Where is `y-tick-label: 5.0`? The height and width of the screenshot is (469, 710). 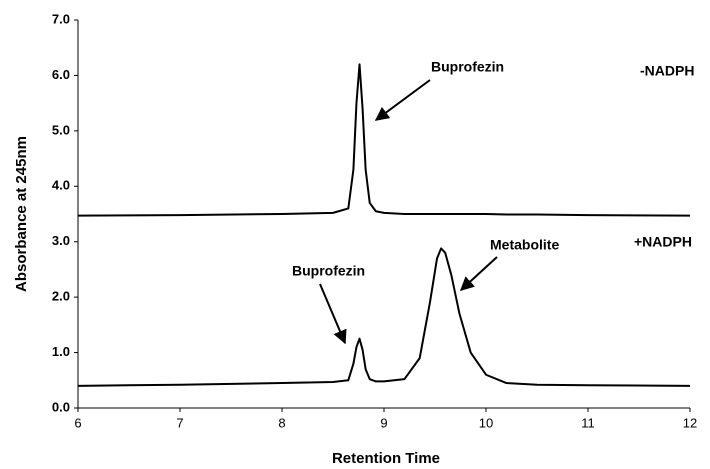
y-tick-label: 5.0 is located at coordinates (61, 129).